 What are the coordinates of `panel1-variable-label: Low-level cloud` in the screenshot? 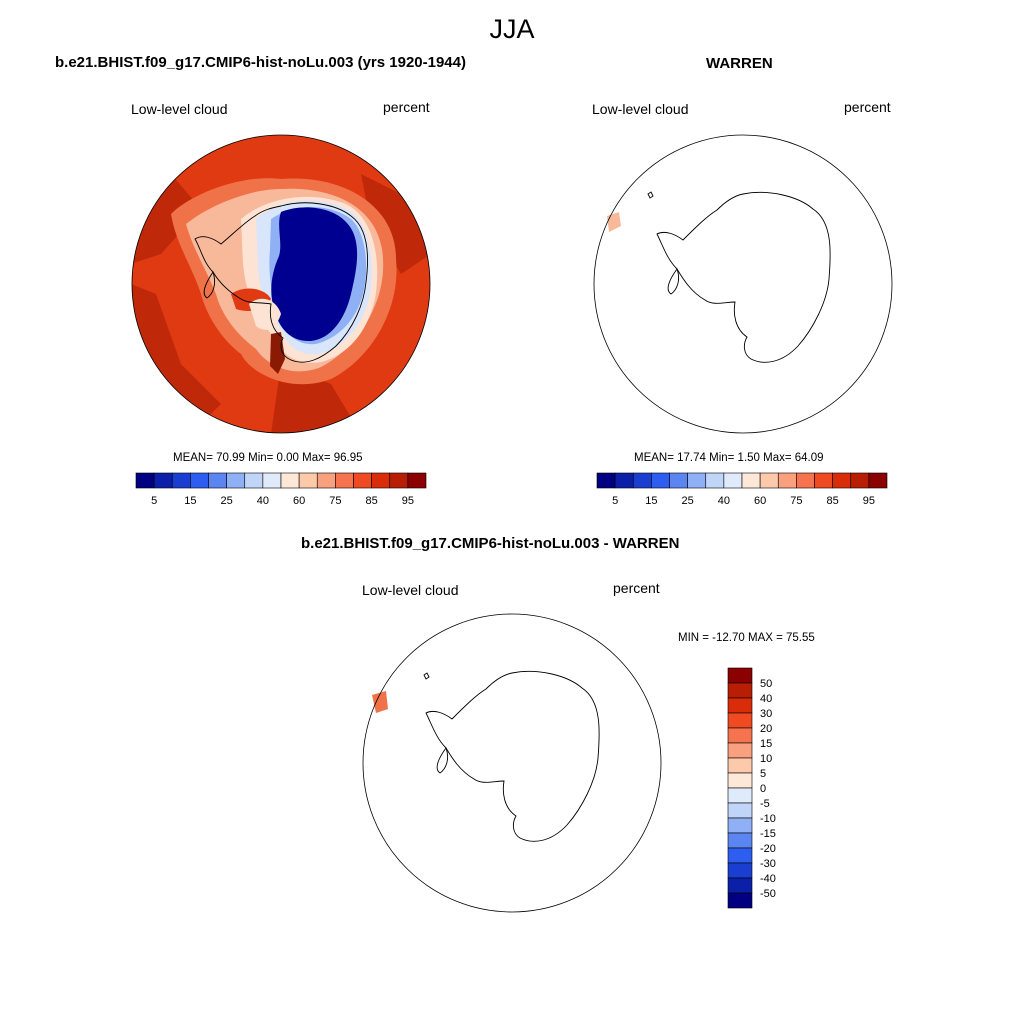 It's located at (179, 109).